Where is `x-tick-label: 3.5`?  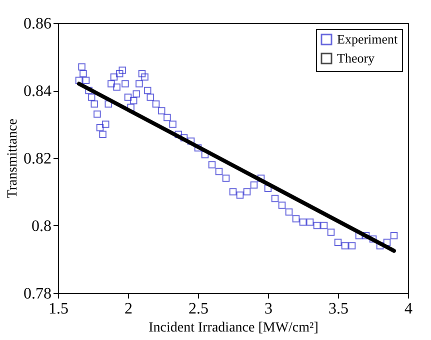 x-tick-label: 3.5 is located at coordinates (338, 309).